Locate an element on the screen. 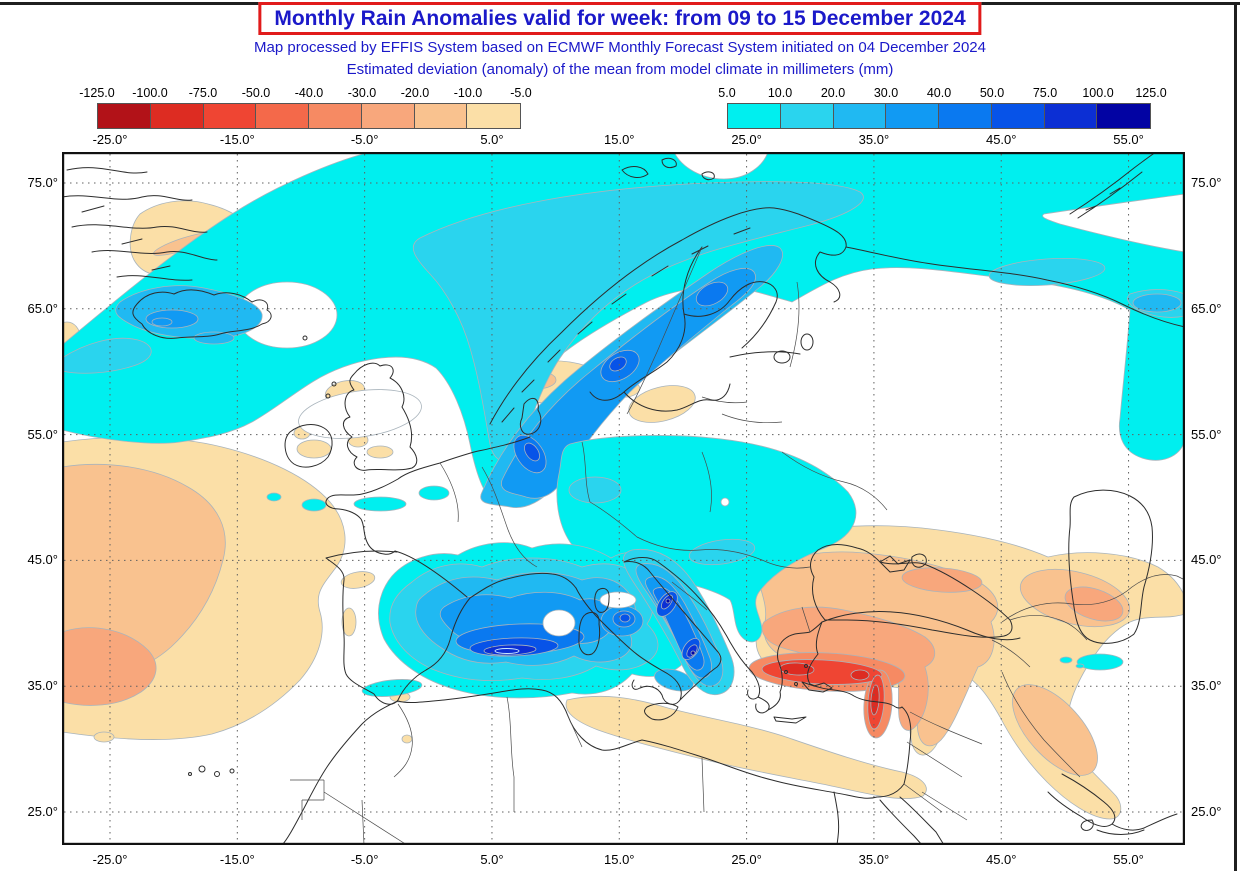  page-right-frame-line is located at coordinates (1235, 436).